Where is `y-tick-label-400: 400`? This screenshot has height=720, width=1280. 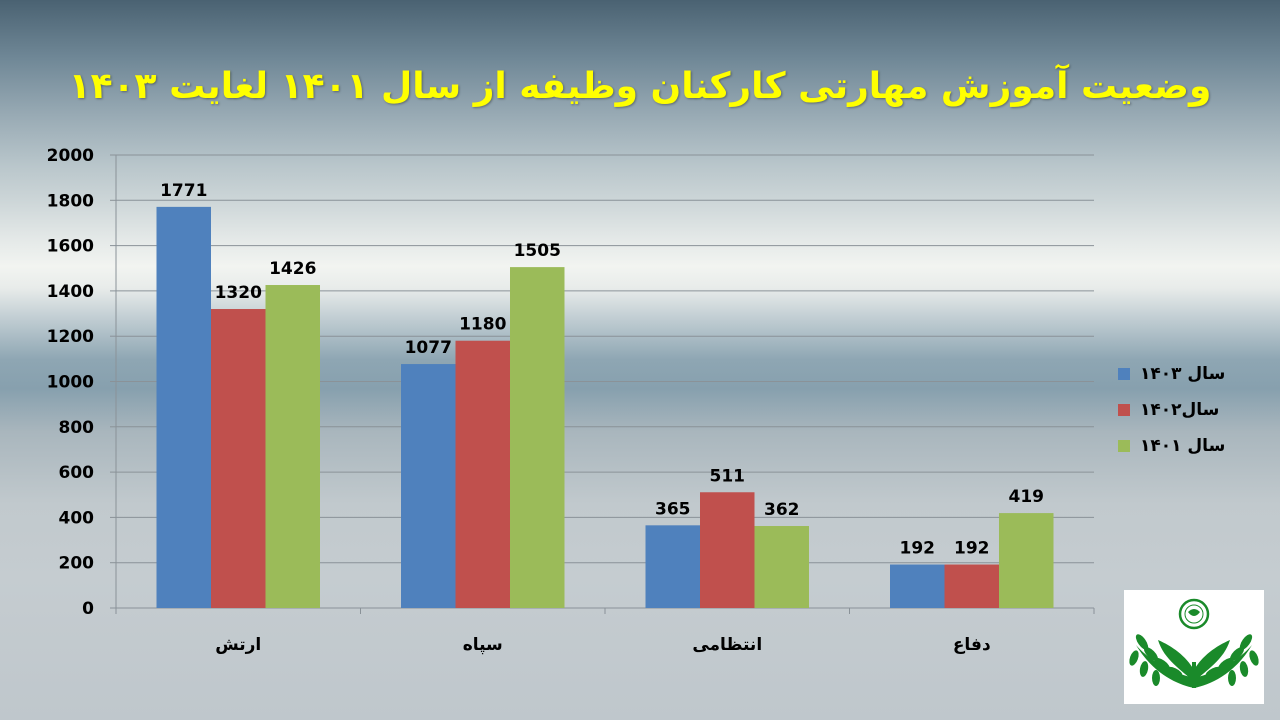 y-tick-label-400: 400 is located at coordinates (77, 518).